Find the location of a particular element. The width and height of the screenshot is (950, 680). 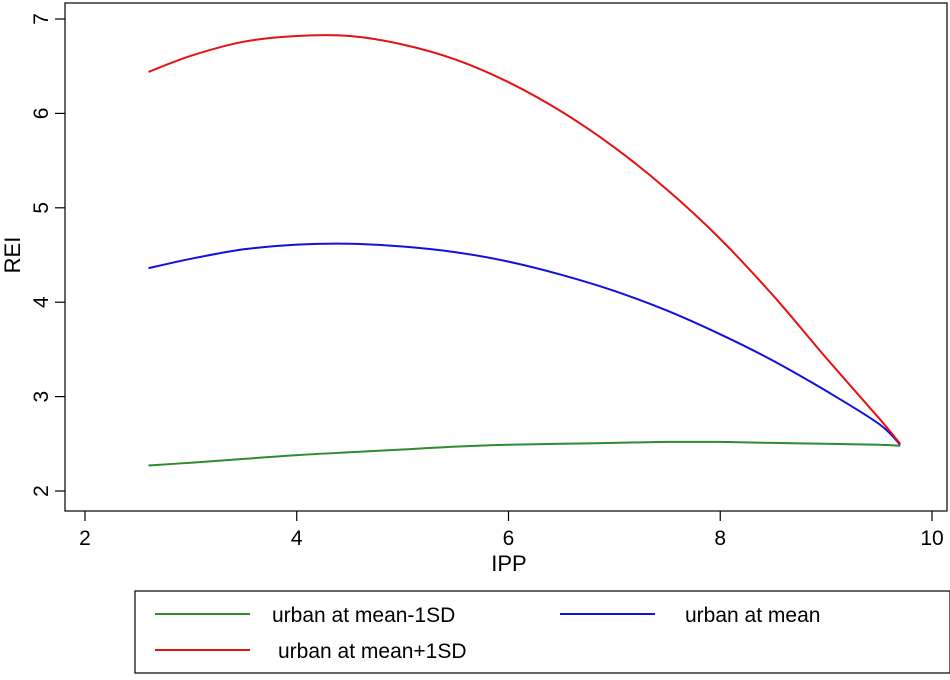

y-tick-label: 6 is located at coordinates (41, 114).